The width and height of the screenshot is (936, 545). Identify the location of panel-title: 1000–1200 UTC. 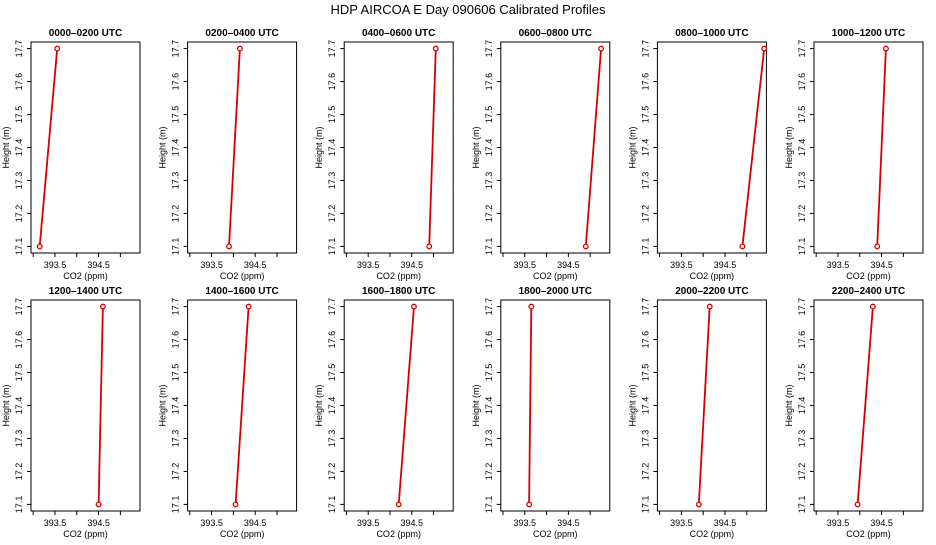
(868, 33).